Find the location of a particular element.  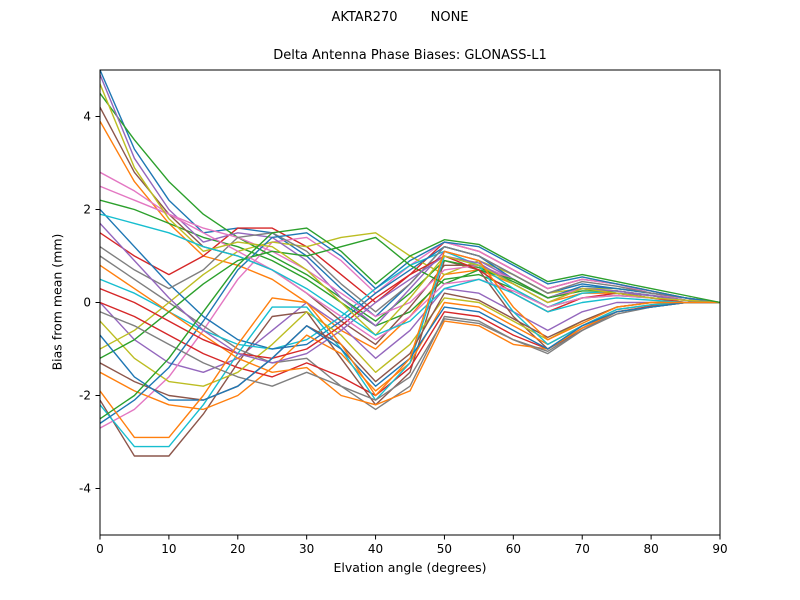

x-tick-label: 90 is located at coordinates (719, 549).